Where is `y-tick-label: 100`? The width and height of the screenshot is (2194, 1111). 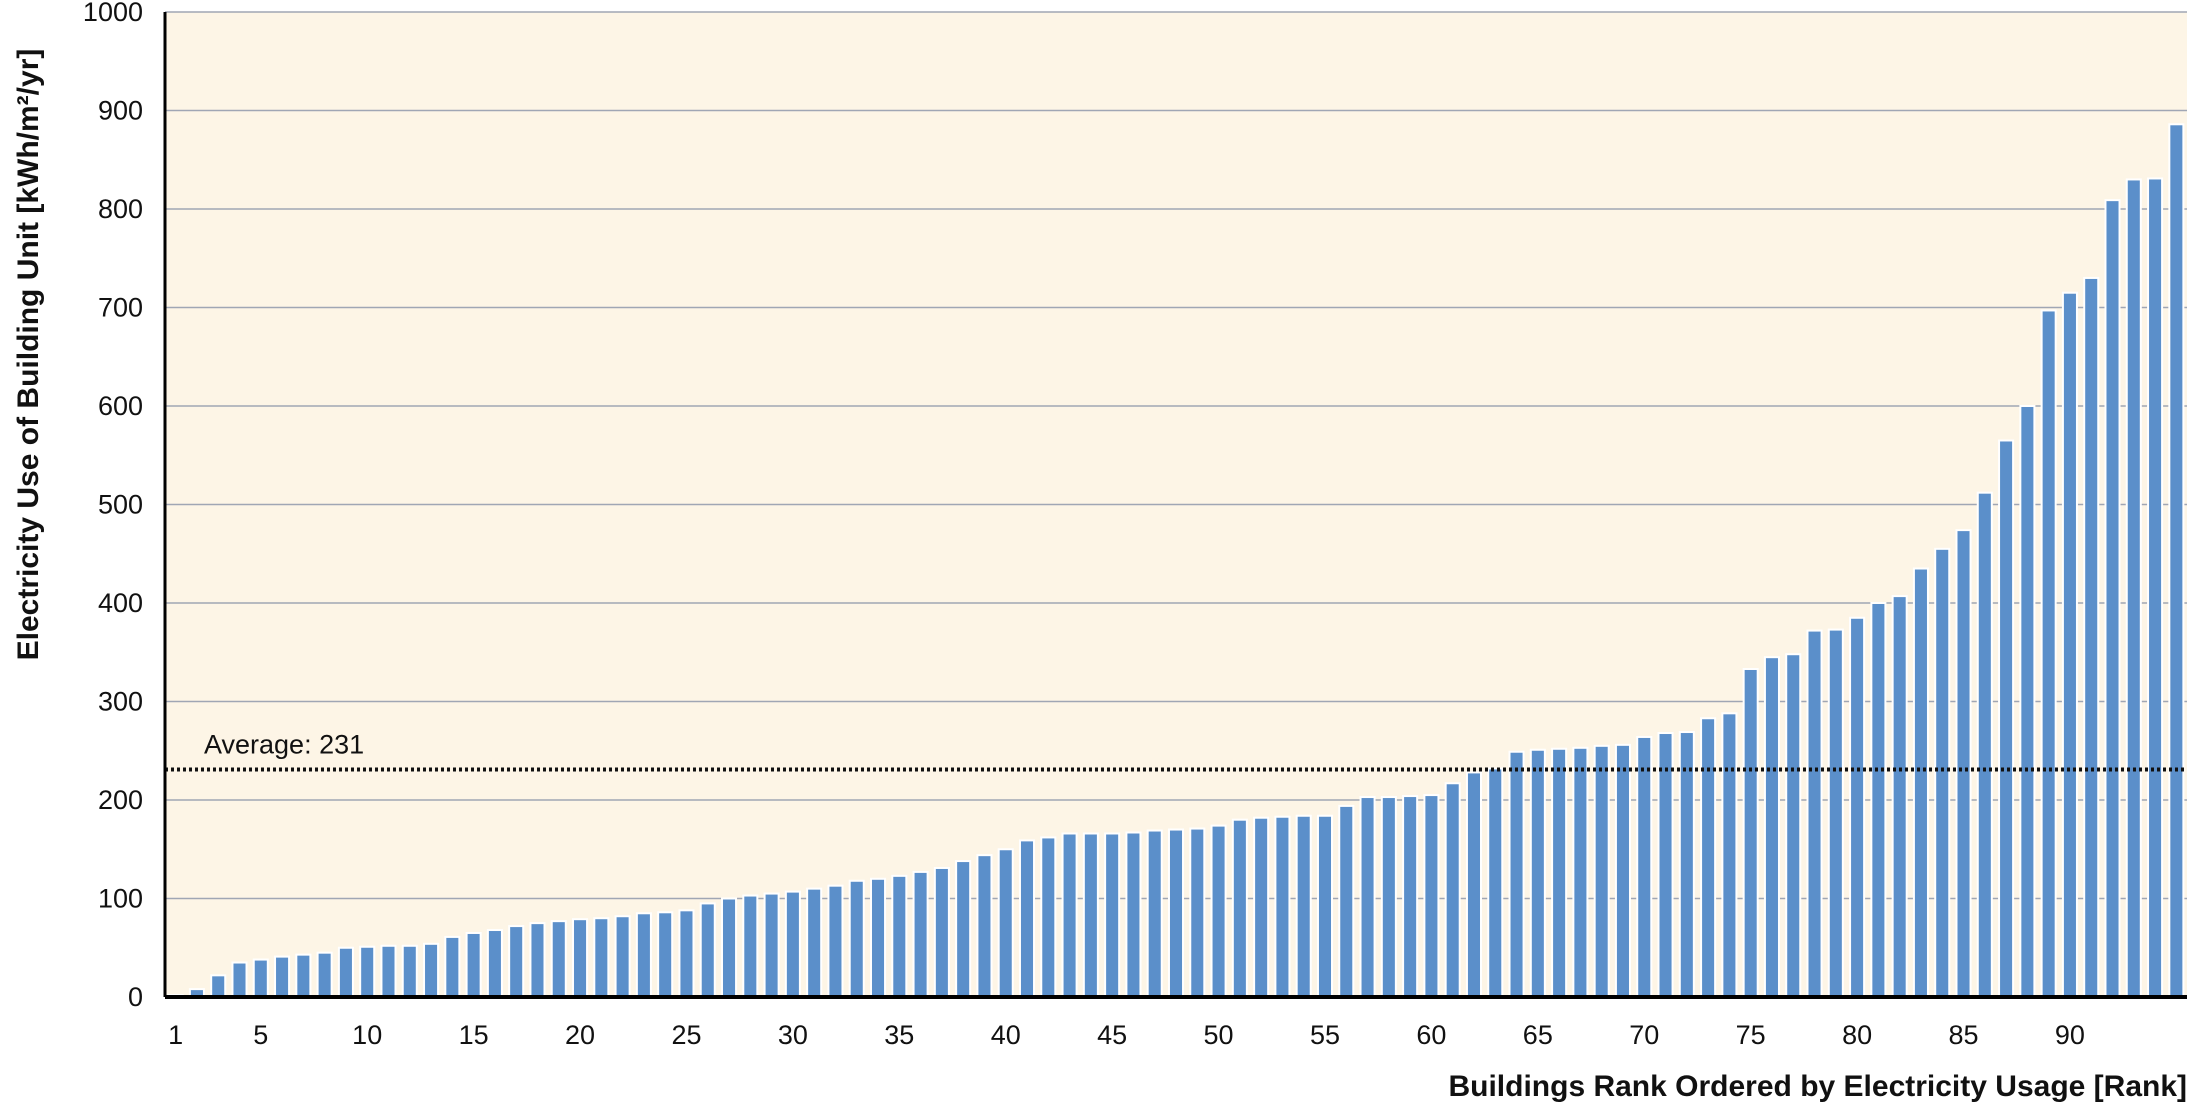 y-tick-label: 100 is located at coordinates (120, 899).